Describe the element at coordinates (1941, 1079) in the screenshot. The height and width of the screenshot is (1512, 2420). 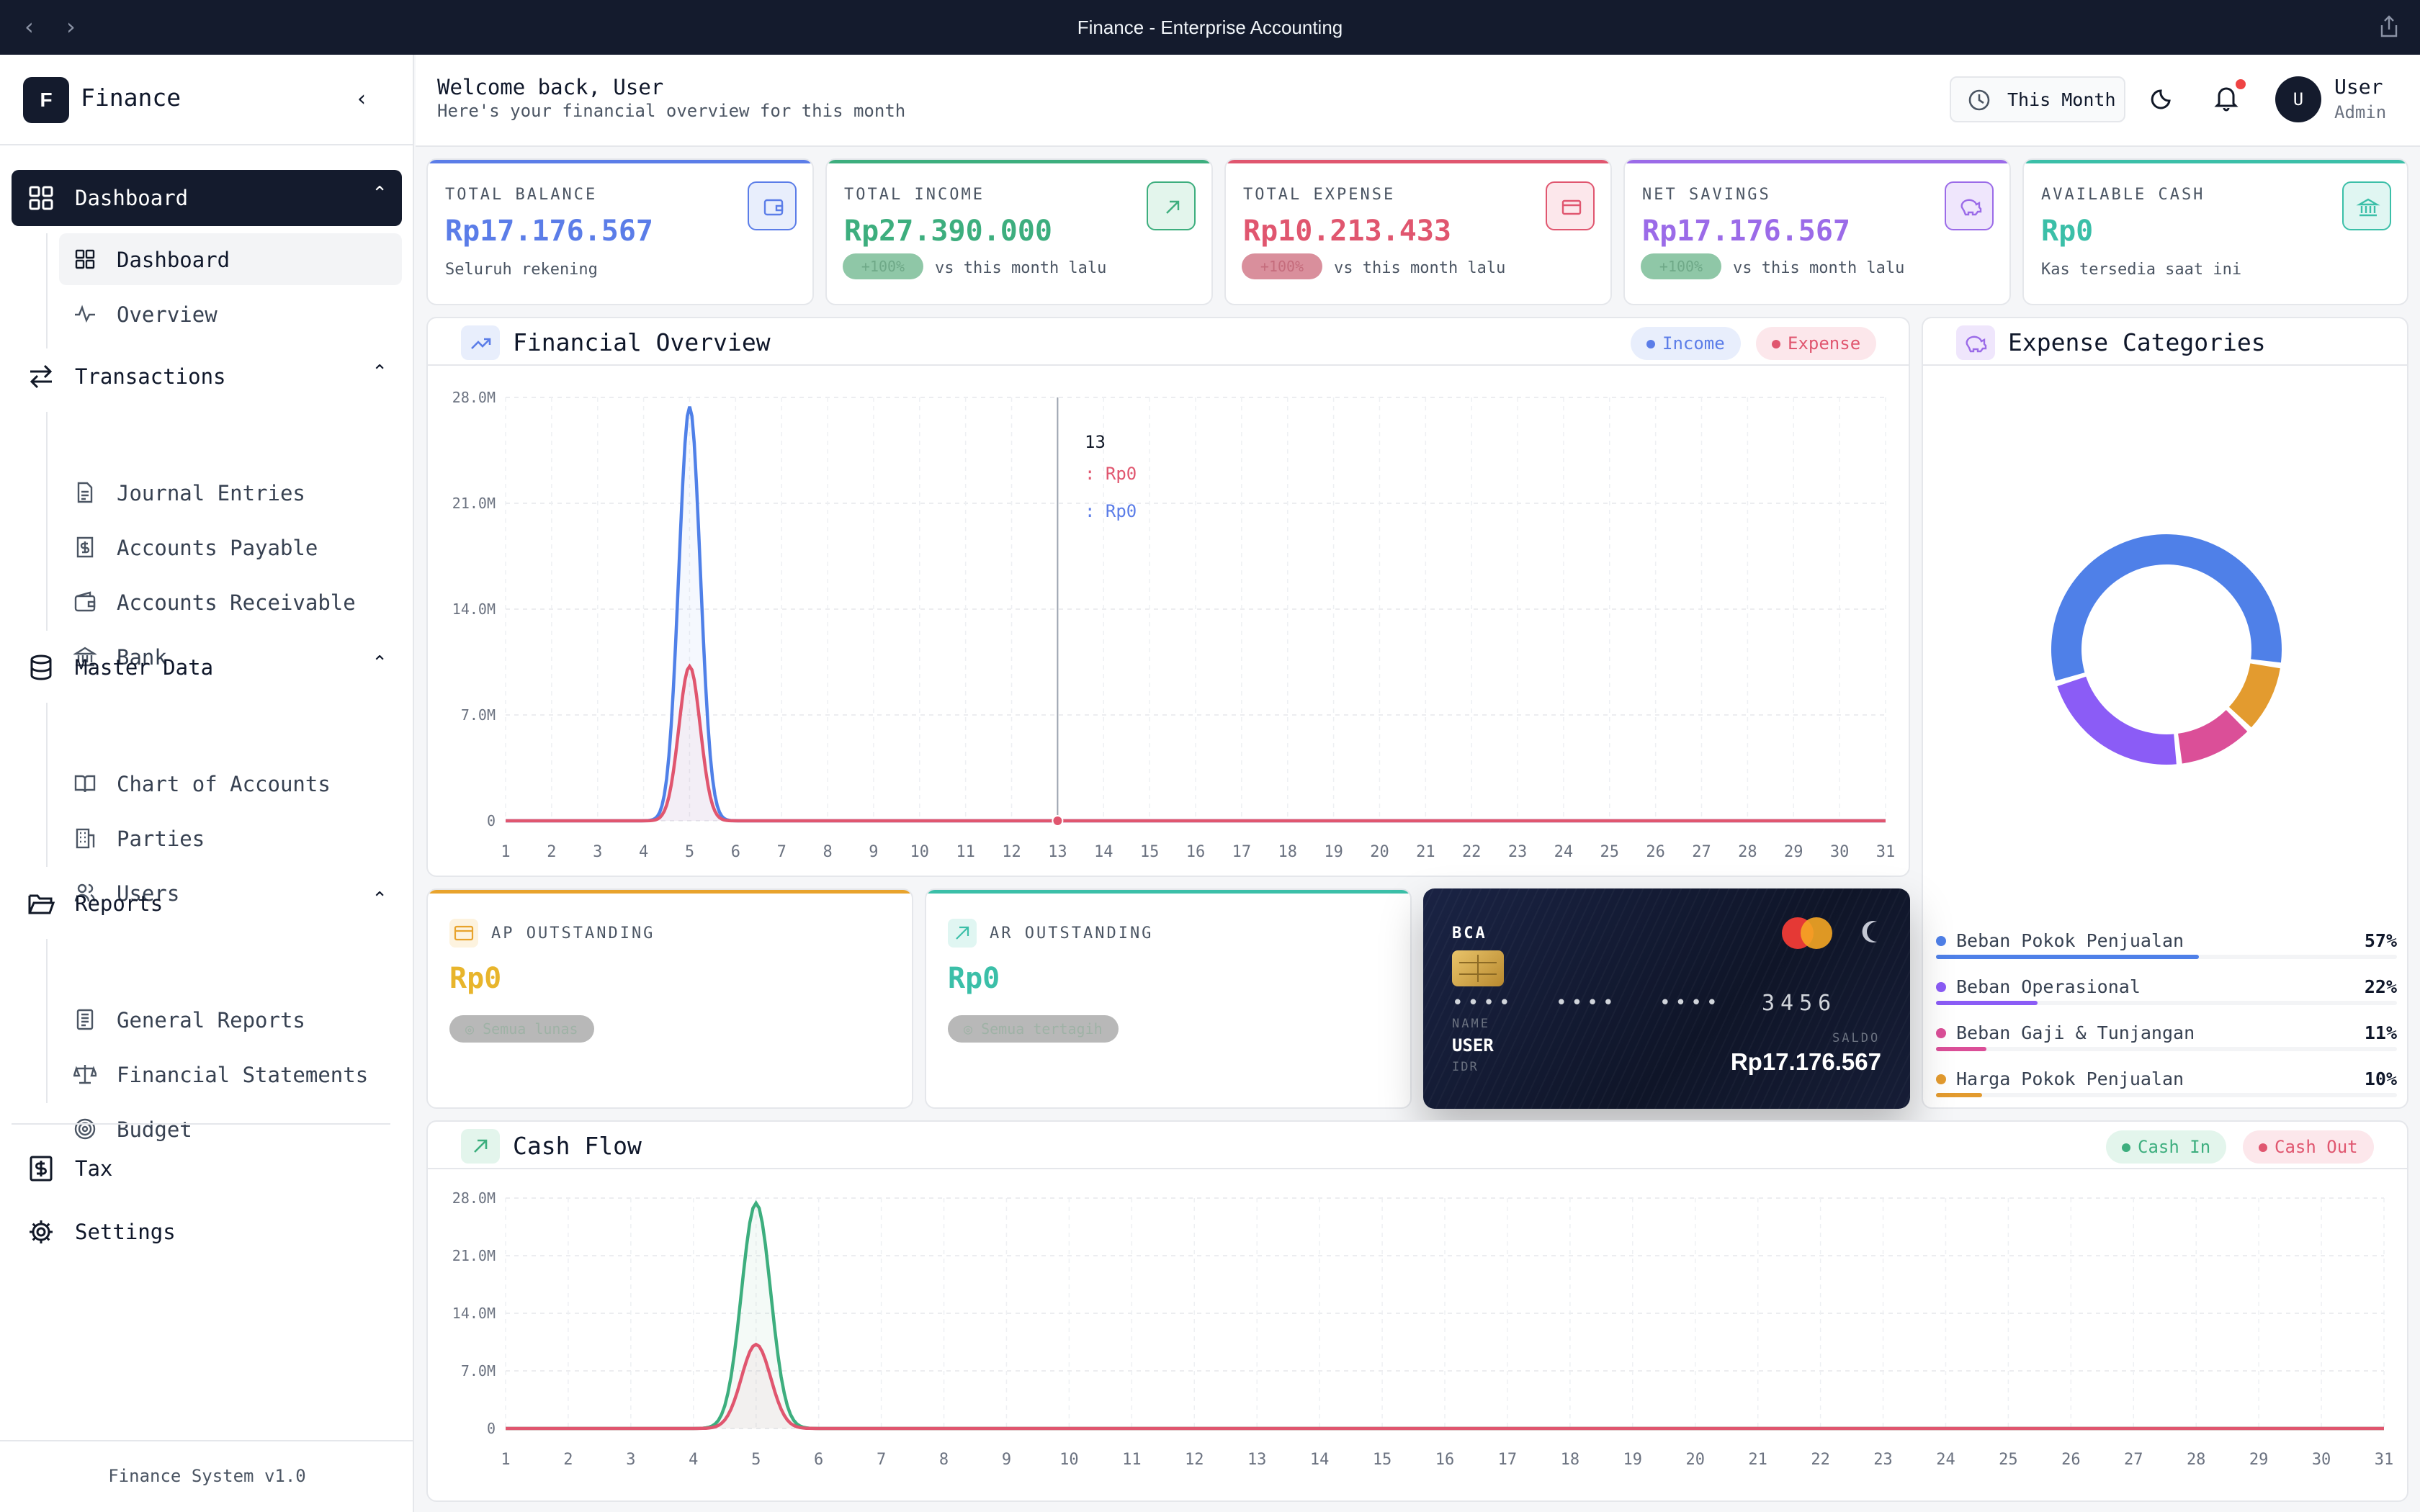
I see `category-dot` at that location.